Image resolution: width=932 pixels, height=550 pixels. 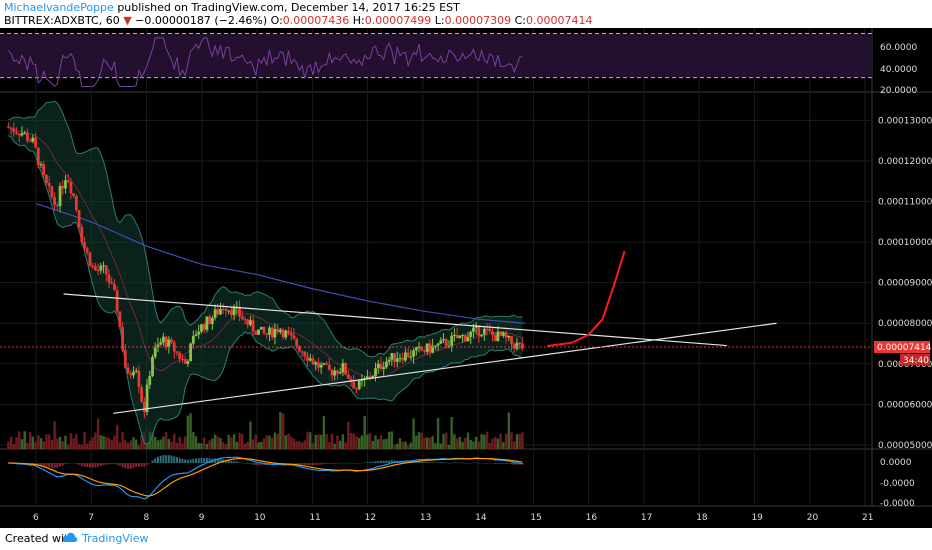 What do you see at coordinates (395, 320) in the screenshot?
I see `descending-trendline` at bounding box center [395, 320].